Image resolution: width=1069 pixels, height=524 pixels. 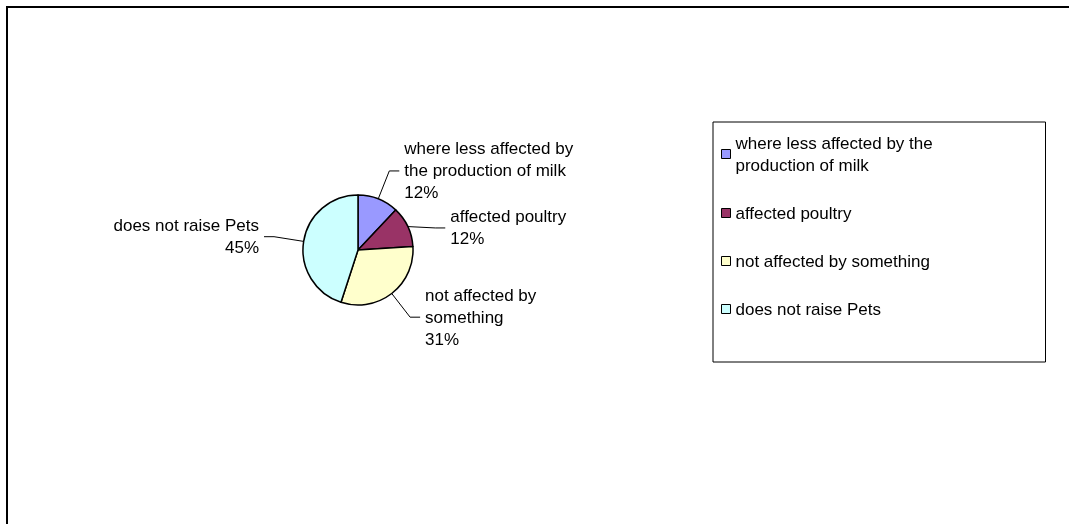 What do you see at coordinates (442, 339) in the screenshot?
I see `data-label: 31%` at bounding box center [442, 339].